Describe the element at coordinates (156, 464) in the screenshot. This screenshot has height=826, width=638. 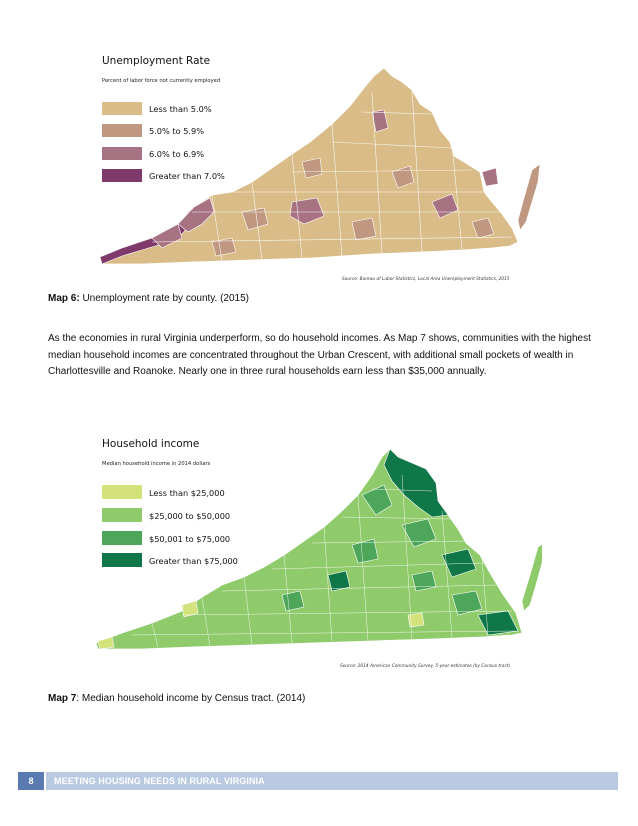
I see `map2-subtitle: Median household income in 2014 dollars` at that location.